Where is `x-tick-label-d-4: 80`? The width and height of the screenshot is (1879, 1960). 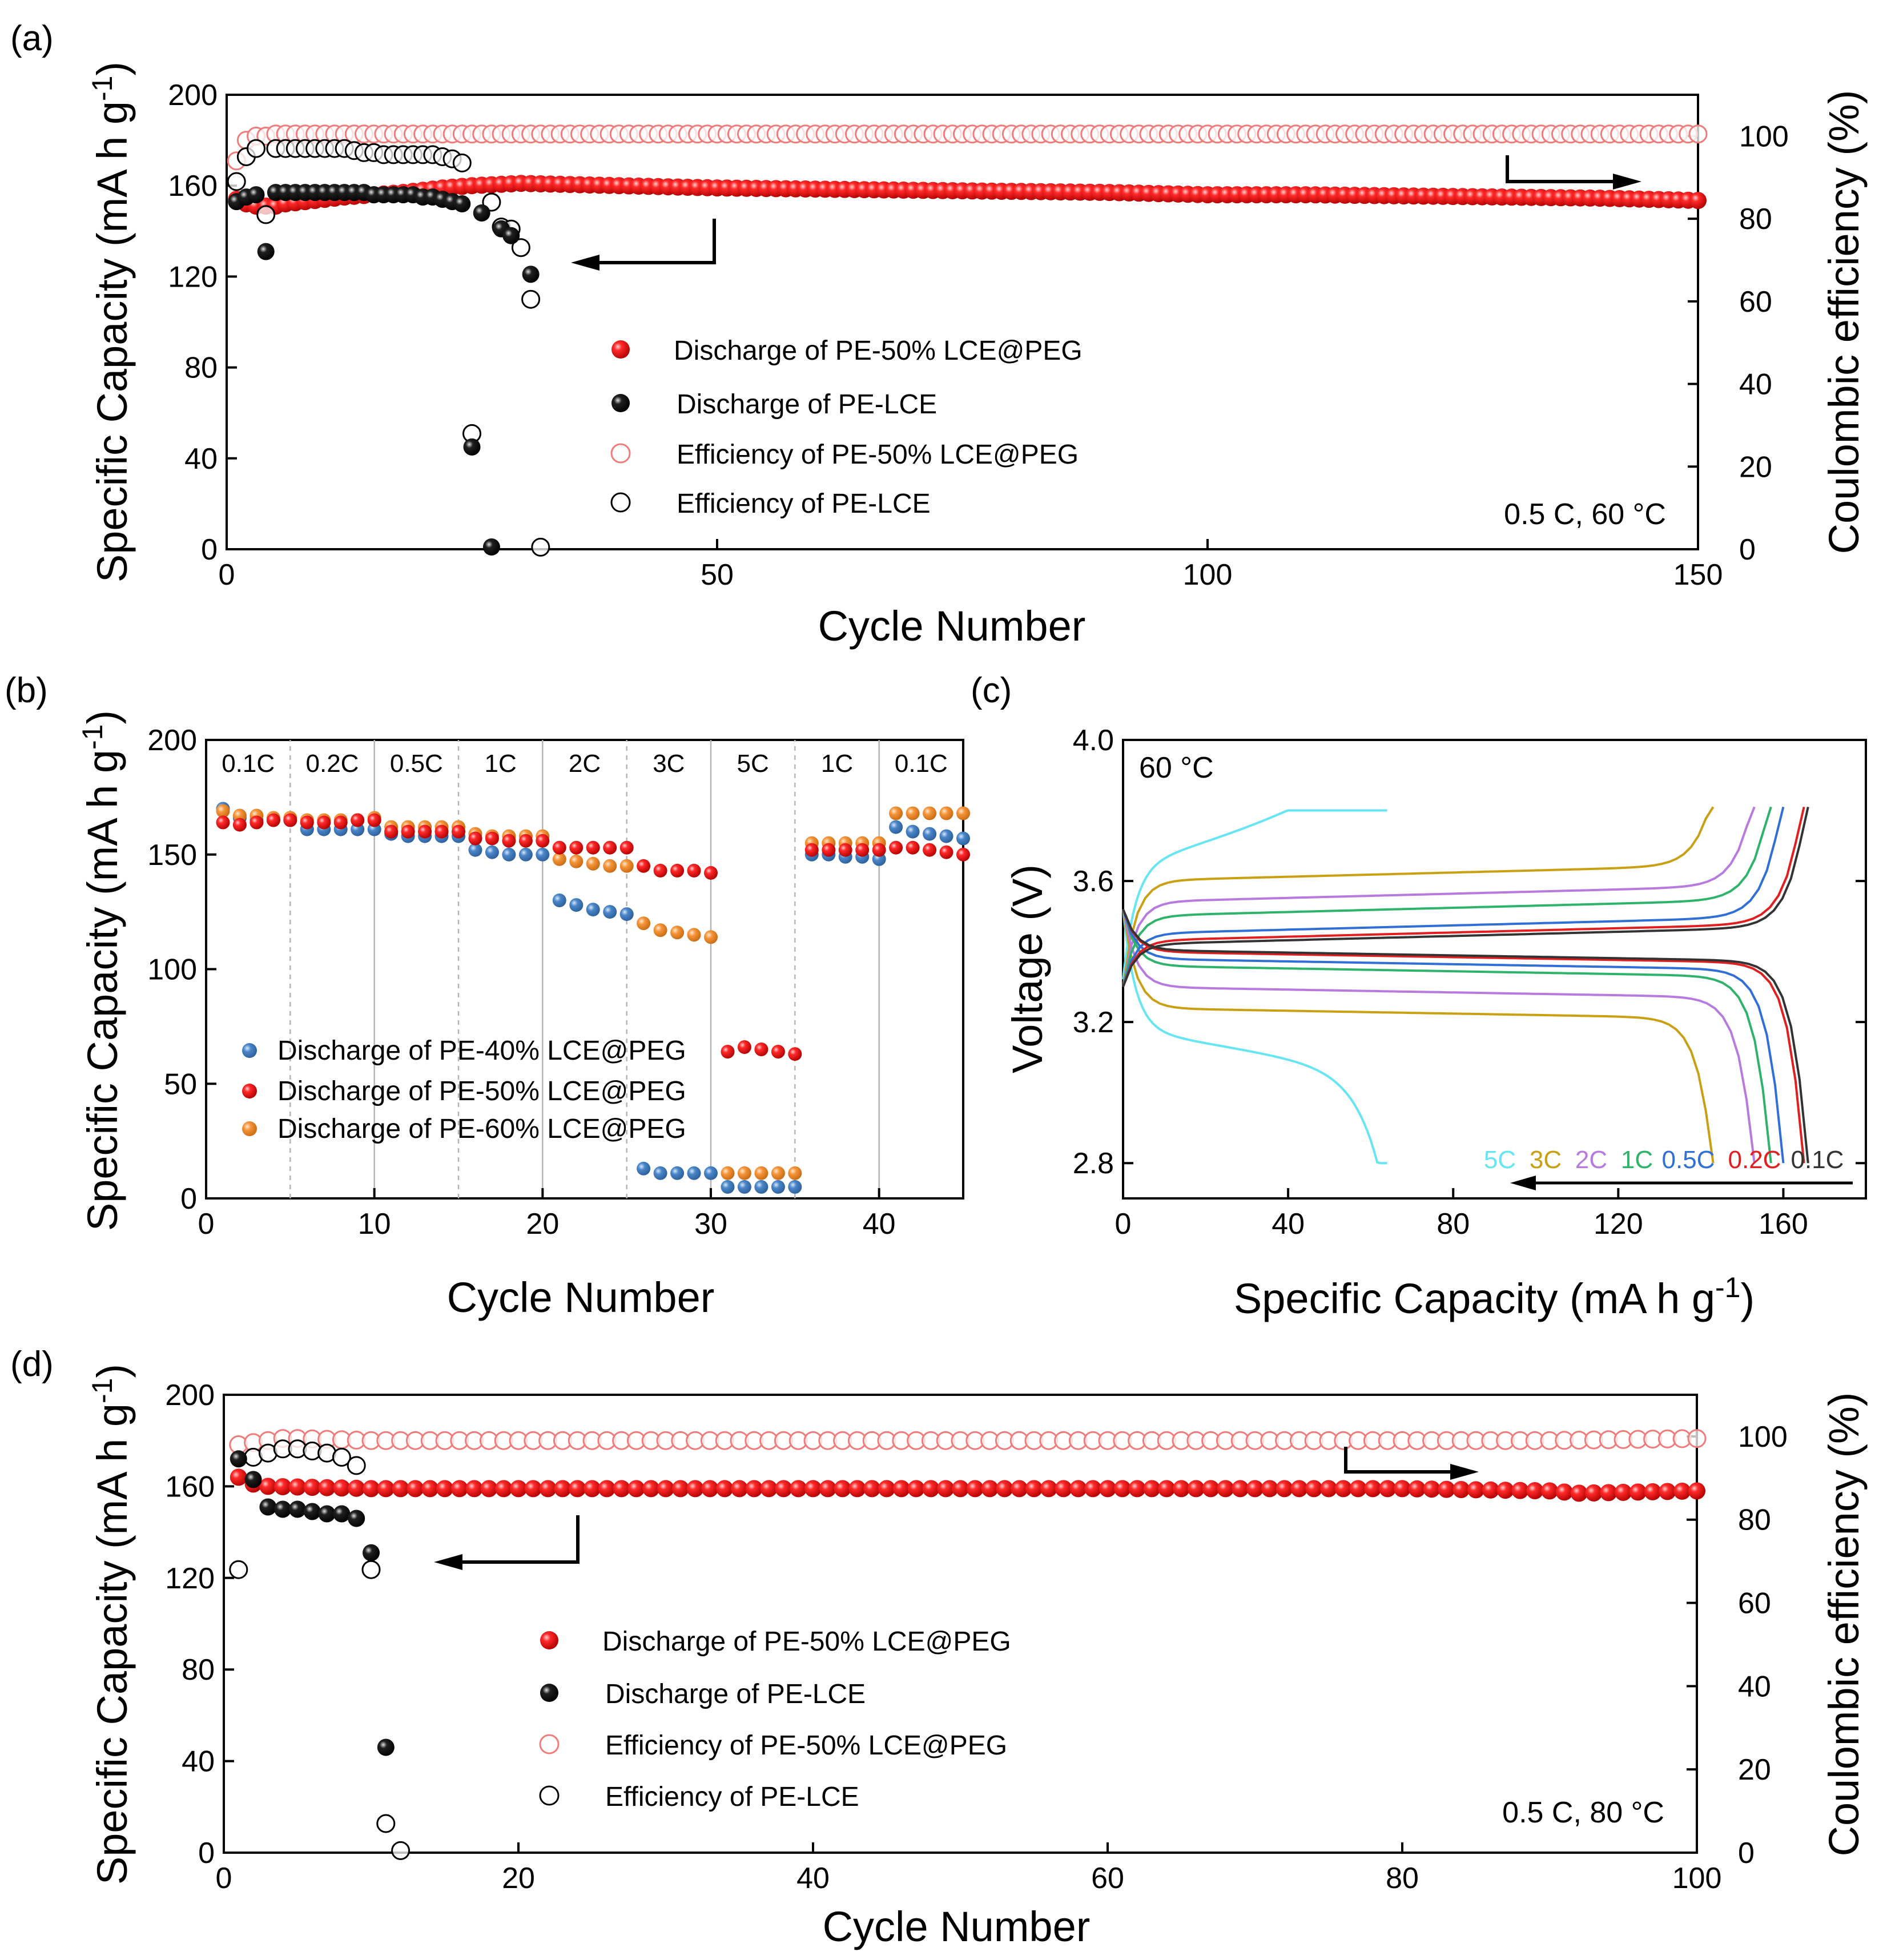
x-tick-label-d-4: 80 is located at coordinates (1402, 1878).